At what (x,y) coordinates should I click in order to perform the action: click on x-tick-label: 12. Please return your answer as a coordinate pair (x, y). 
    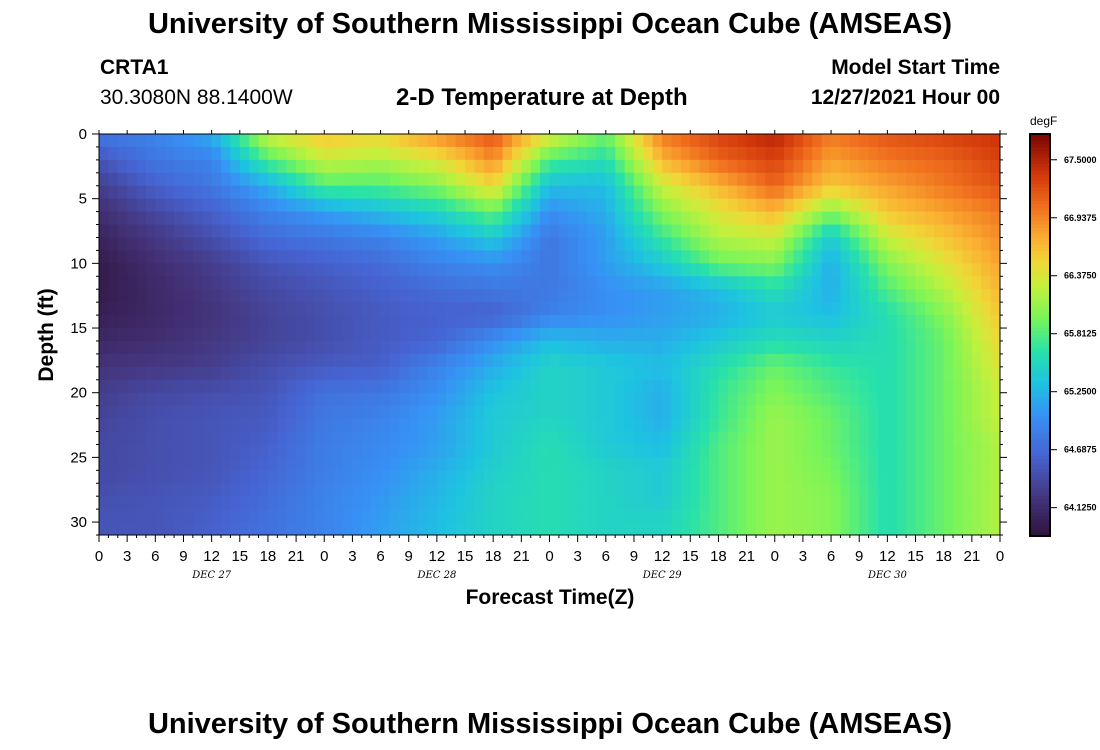
    Looking at the image, I should click on (211, 556).